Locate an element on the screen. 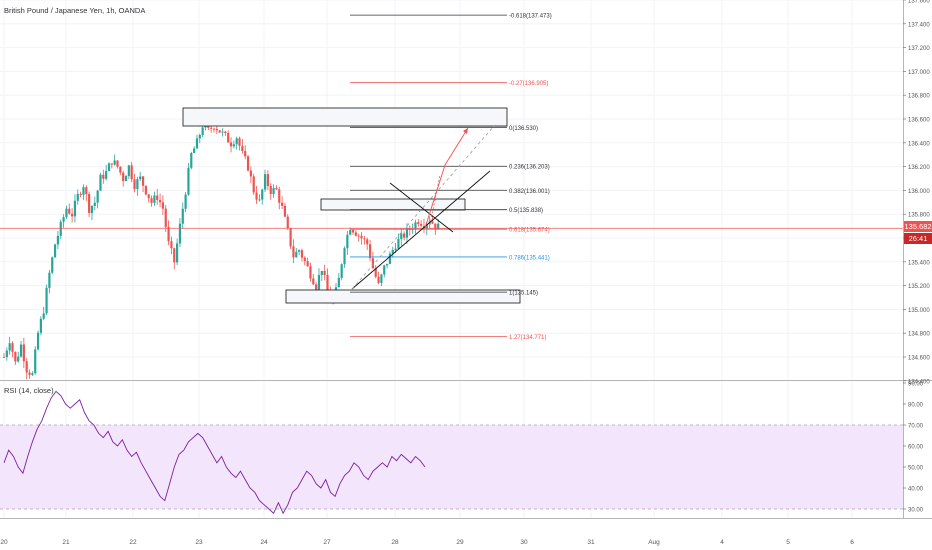 The image size is (932, 550). rsi-axis-label: 50.00 is located at coordinates (916, 469).